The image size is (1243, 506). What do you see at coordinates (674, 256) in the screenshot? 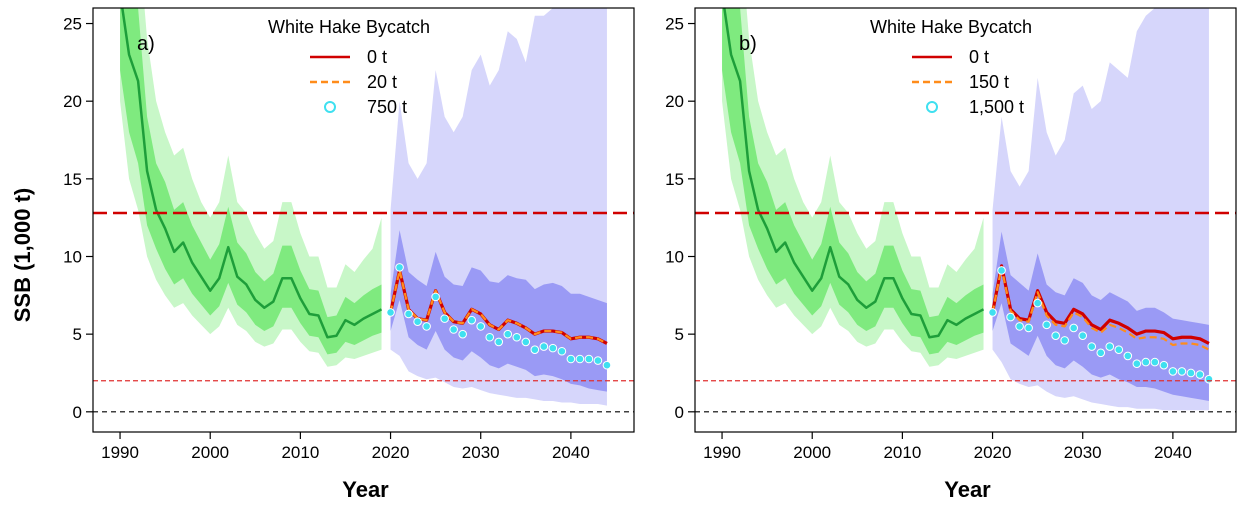
I see `y-tick-label: 10` at bounding box center [674, 256].